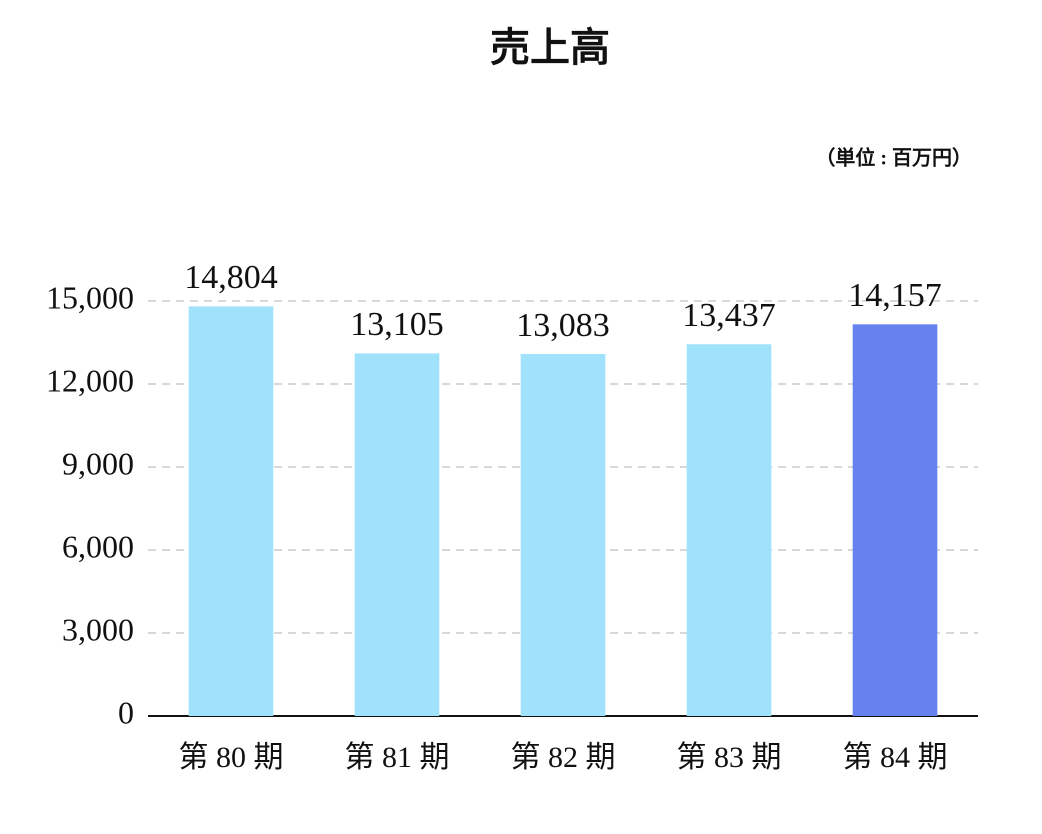 The image size is (1042, 834). Describe the element at coordinates (895, 295) in the screenshot. I see `value-label: 14,157` at that location.